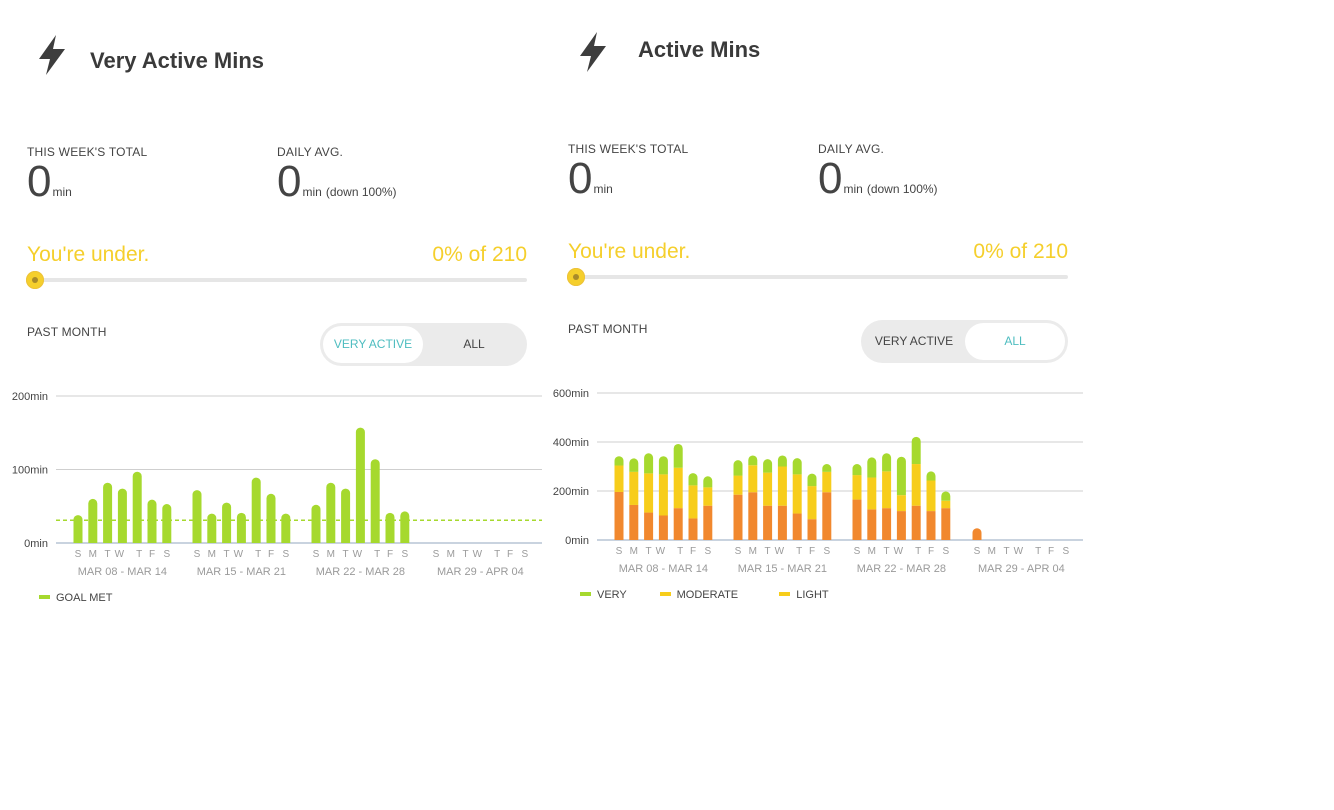  I want to click on y-tick-label: 200min, so click(571, 492).